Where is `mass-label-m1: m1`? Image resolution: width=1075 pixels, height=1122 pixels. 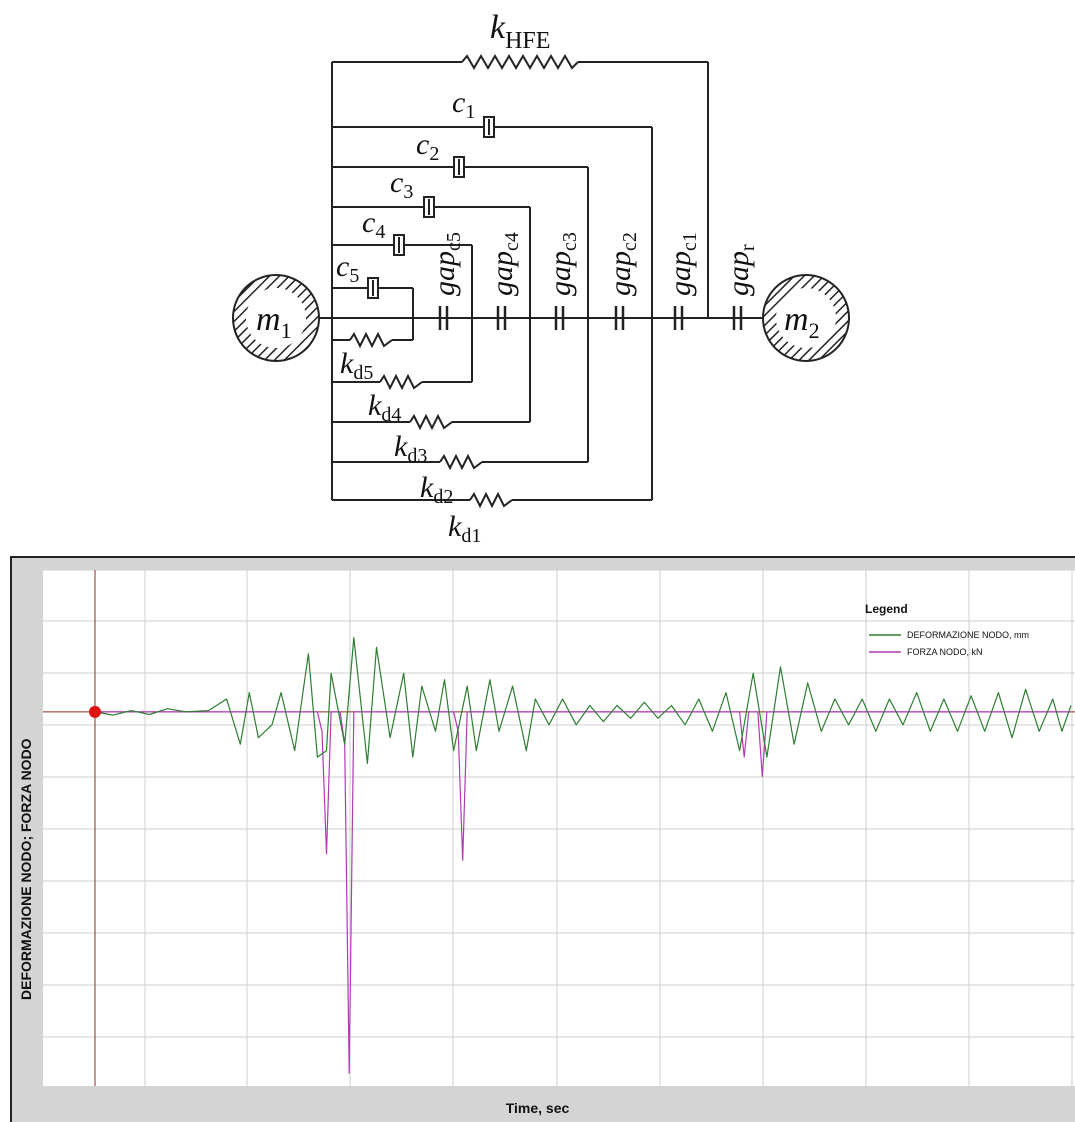
mass-label-m1: m1 is located at coordinates (274, 322).